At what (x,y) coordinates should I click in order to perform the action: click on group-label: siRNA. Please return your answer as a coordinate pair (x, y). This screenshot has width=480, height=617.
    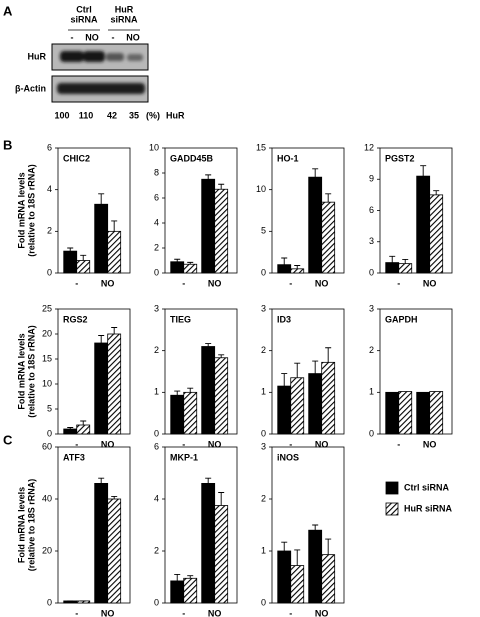
    Looking at the image, I should click on (124, 19).